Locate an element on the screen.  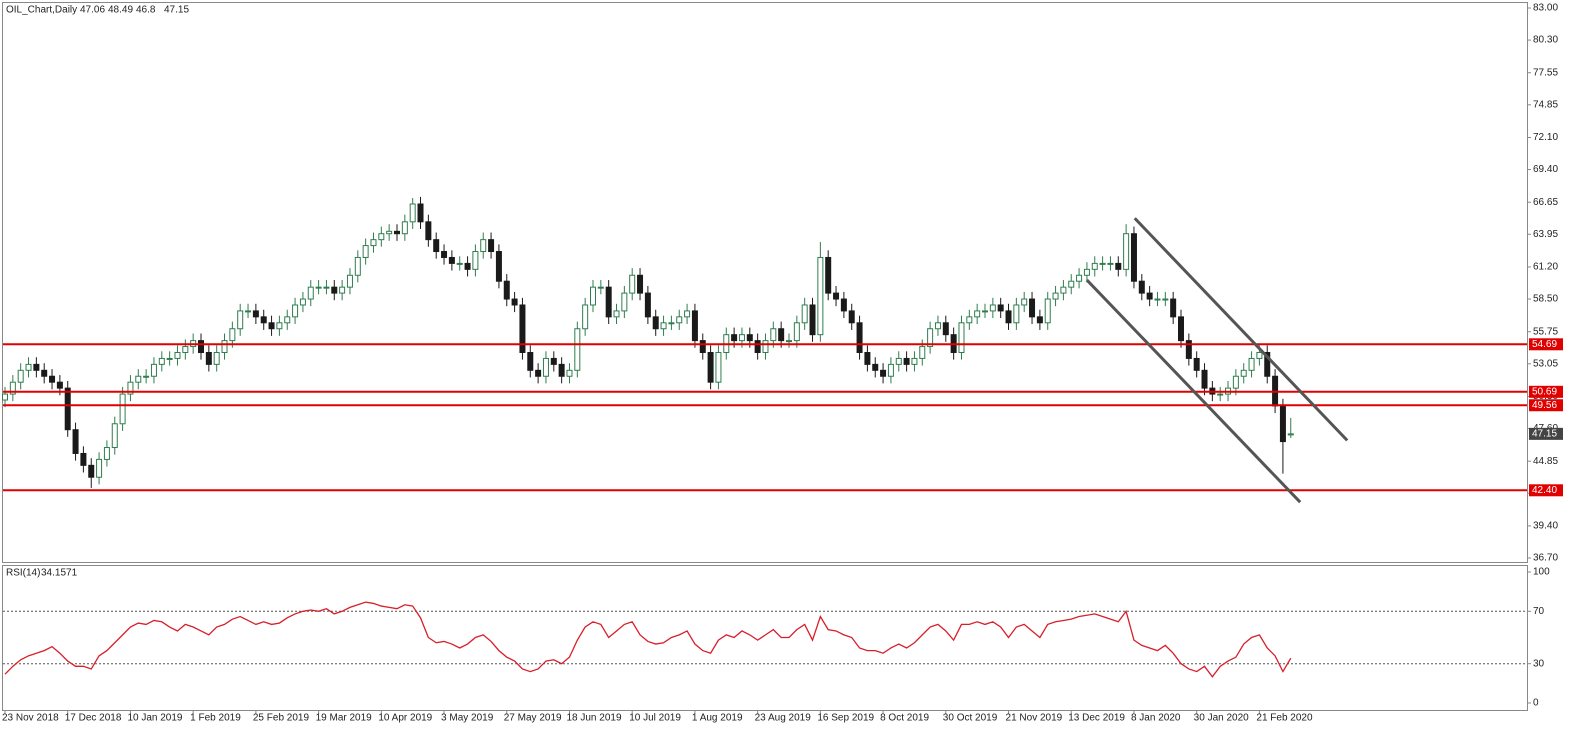
x-tick-label: 1 Aug 2019 is located at coordinates (717, 718).